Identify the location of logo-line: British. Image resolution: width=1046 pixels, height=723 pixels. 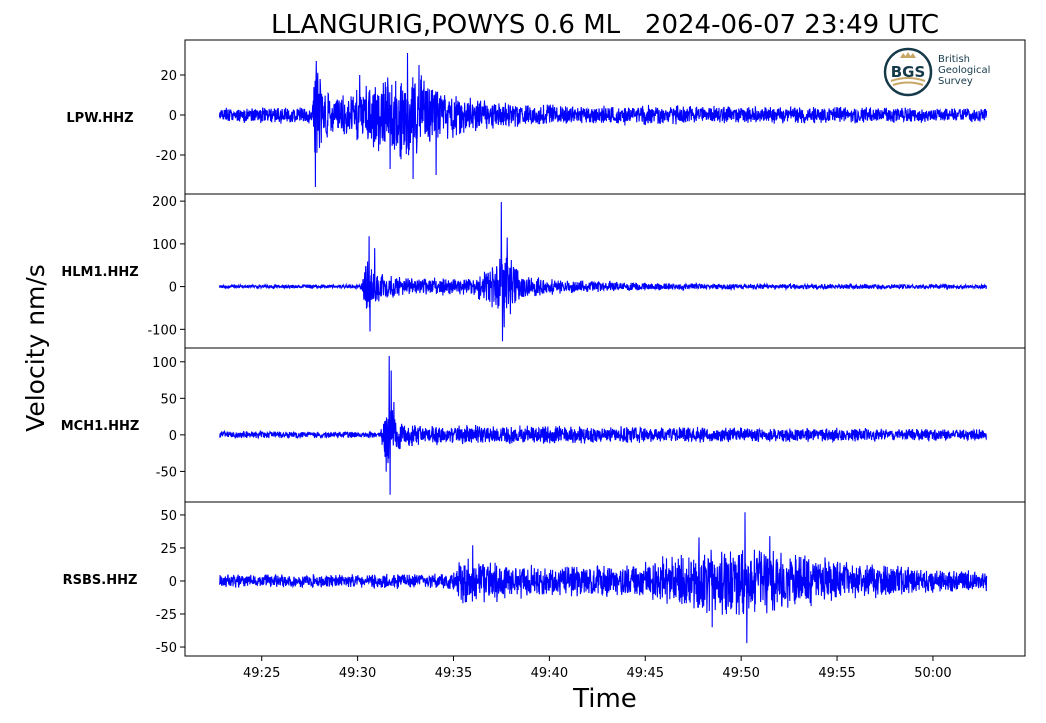
(954, 59).